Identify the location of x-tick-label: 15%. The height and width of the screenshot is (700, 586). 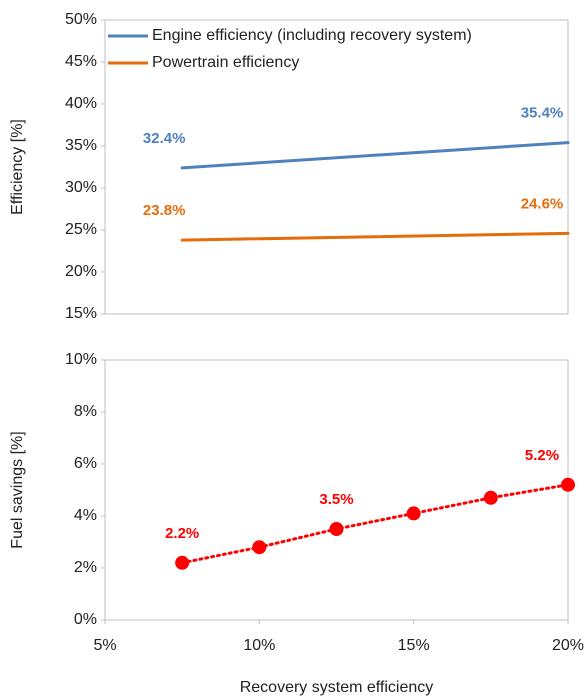
(414, 645).